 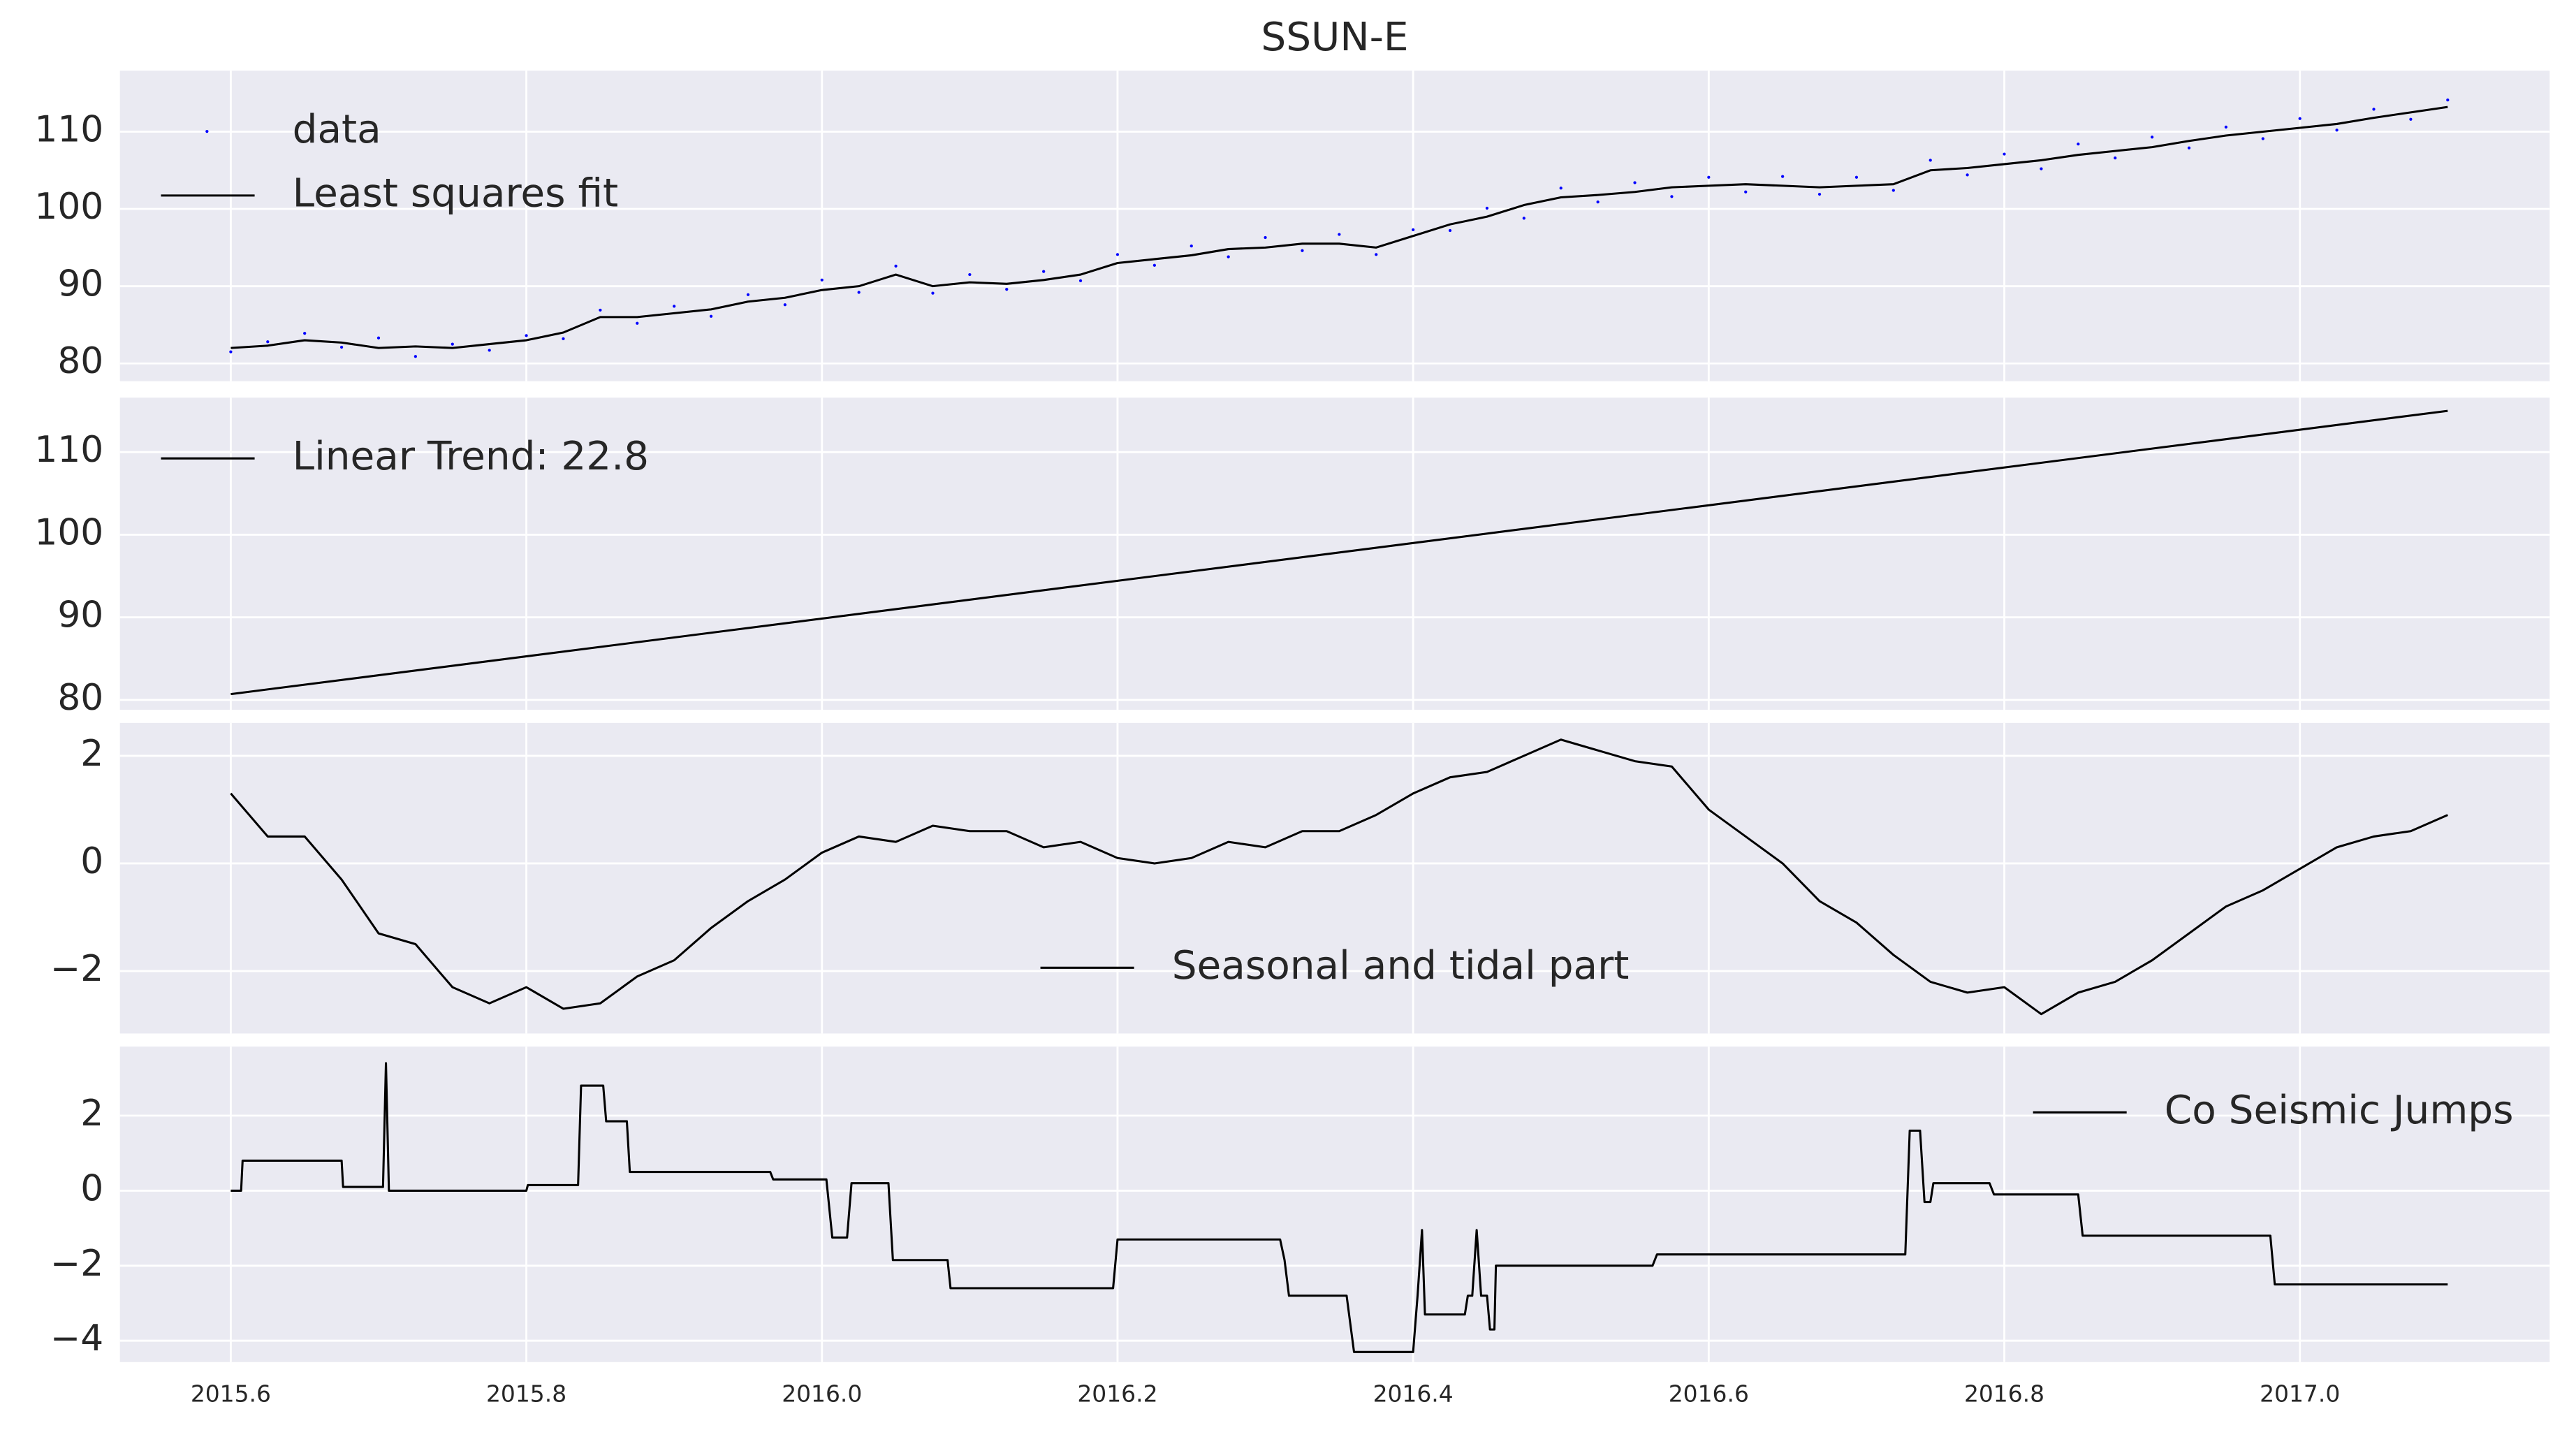 What do you see at coordinates (471, 456) in the screenshot?
I see `legend-label: Linear Trend: 22.8` at bounding box center [471, 456].